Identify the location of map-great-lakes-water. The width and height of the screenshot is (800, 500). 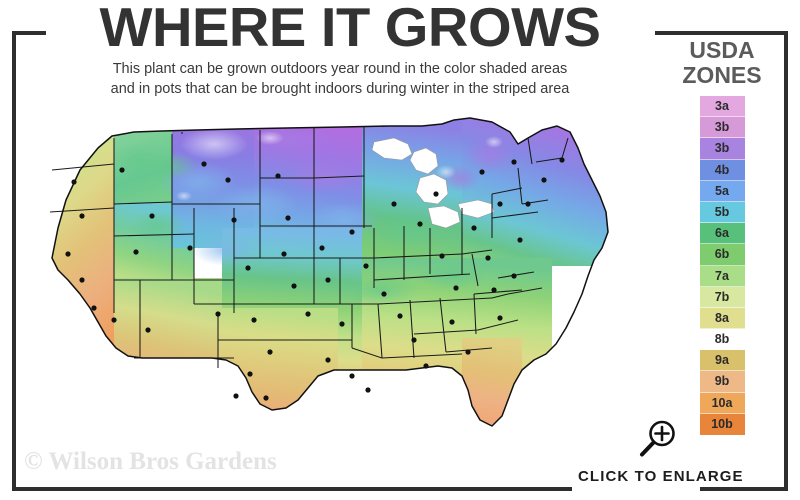
(433, 183).